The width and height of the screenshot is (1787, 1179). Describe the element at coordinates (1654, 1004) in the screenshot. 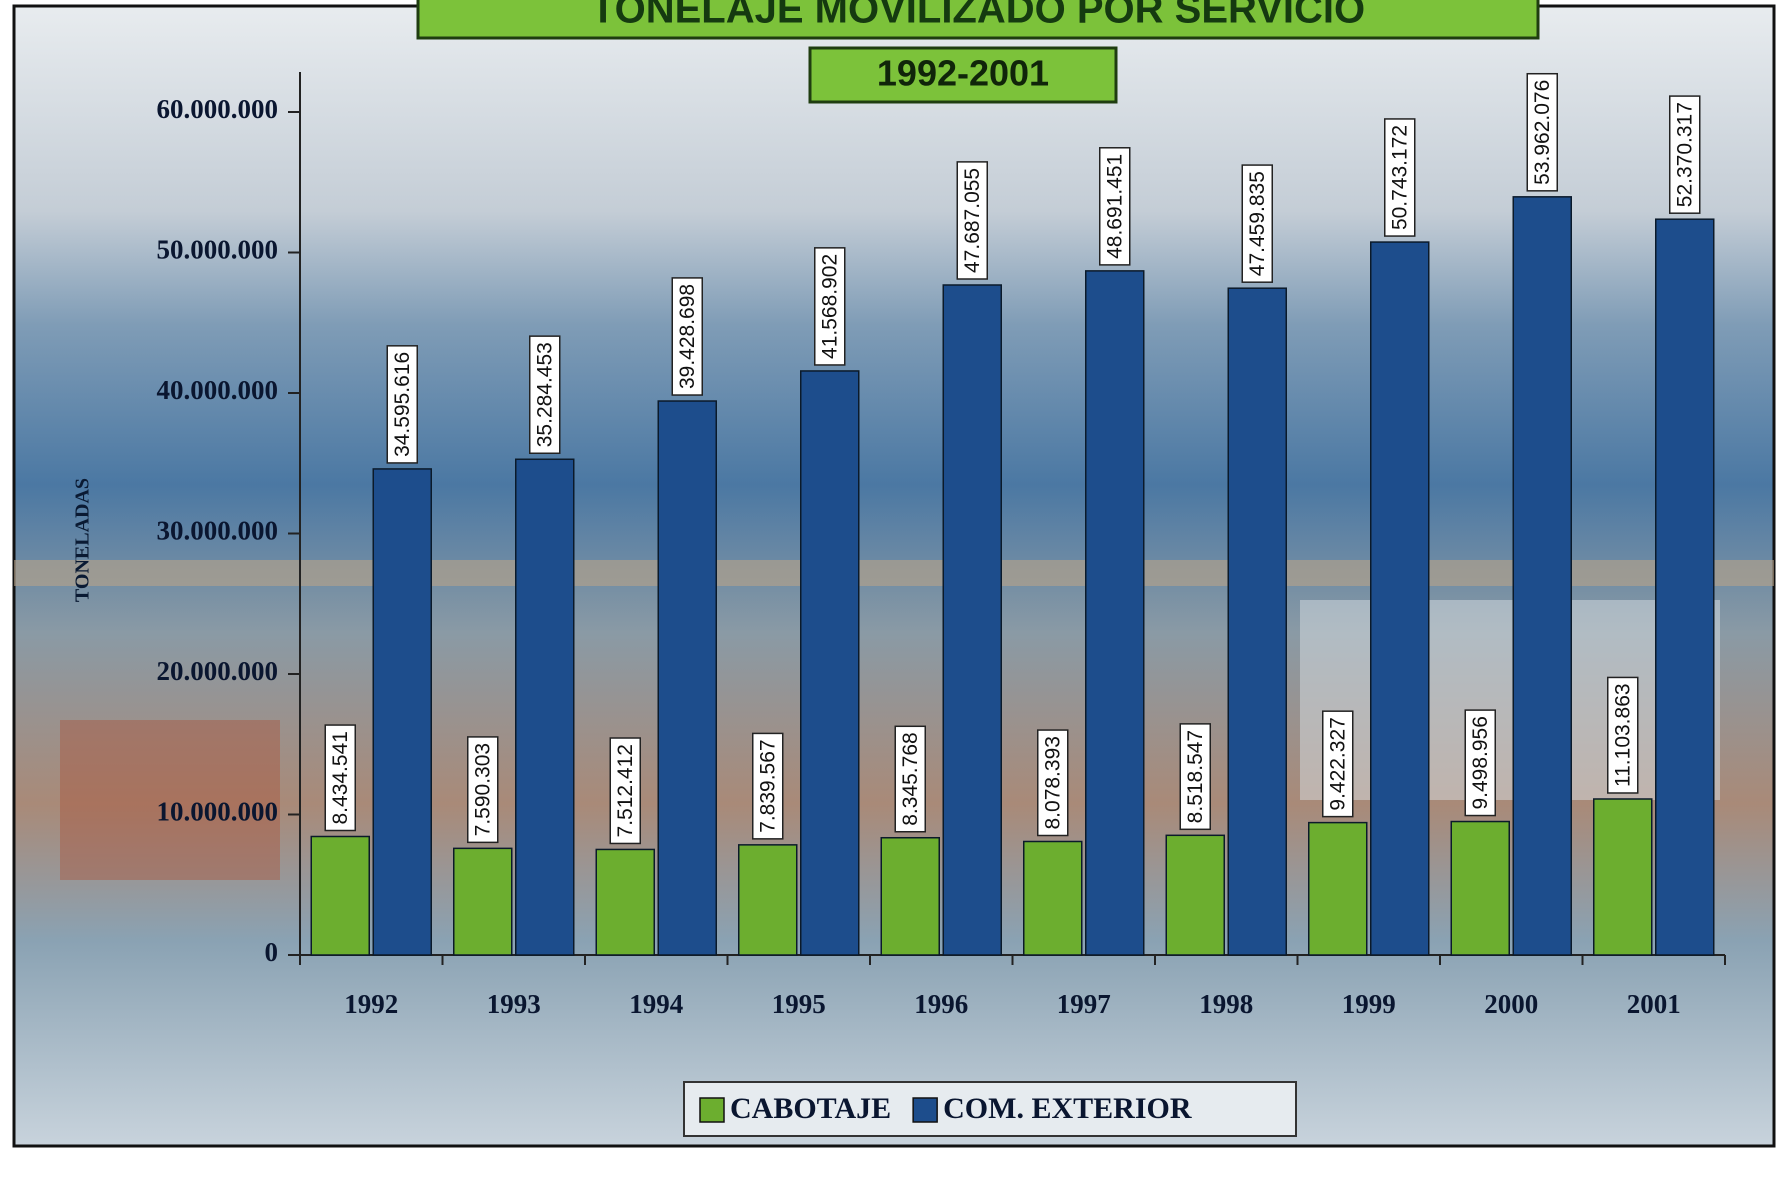

I see `x-tick-label: 2001` at that location.